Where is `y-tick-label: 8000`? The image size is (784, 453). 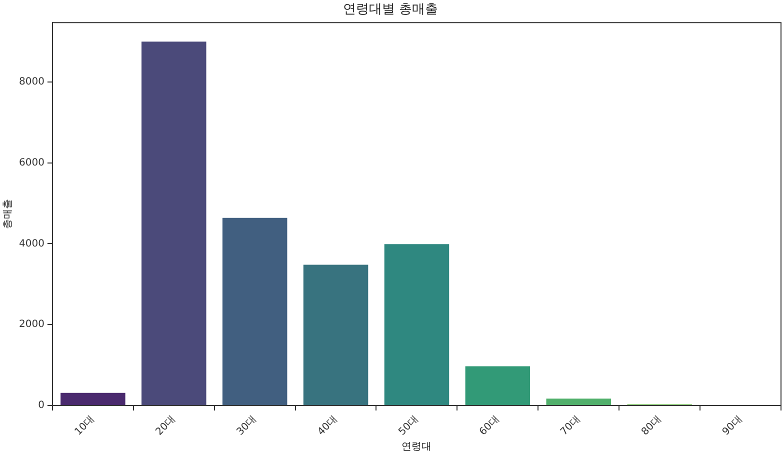 y-tick-label: 8000 is located at coordinates (31, 82).